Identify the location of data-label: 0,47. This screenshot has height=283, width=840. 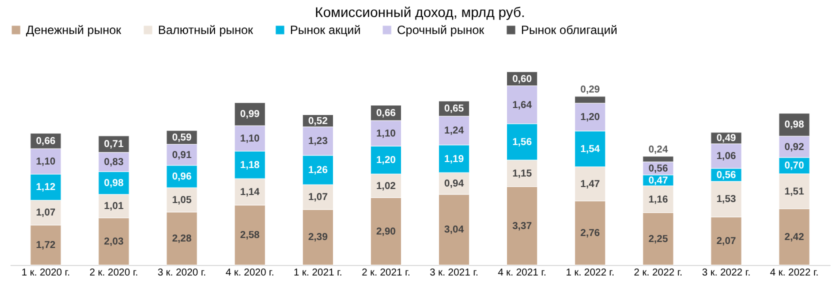
(658, 180).